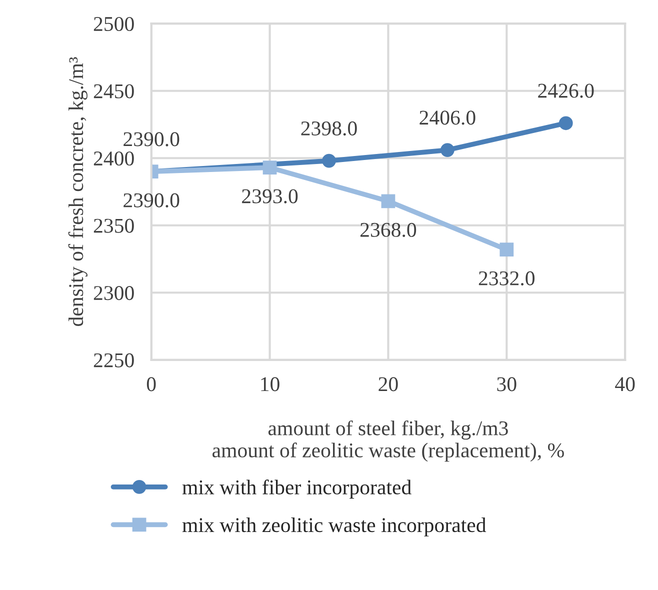 The width and height of the screenshot is (658, 590). Describe the element at coordinates (114, 225) in the screenshot. I see `y-tick-label: 2350` at that location.